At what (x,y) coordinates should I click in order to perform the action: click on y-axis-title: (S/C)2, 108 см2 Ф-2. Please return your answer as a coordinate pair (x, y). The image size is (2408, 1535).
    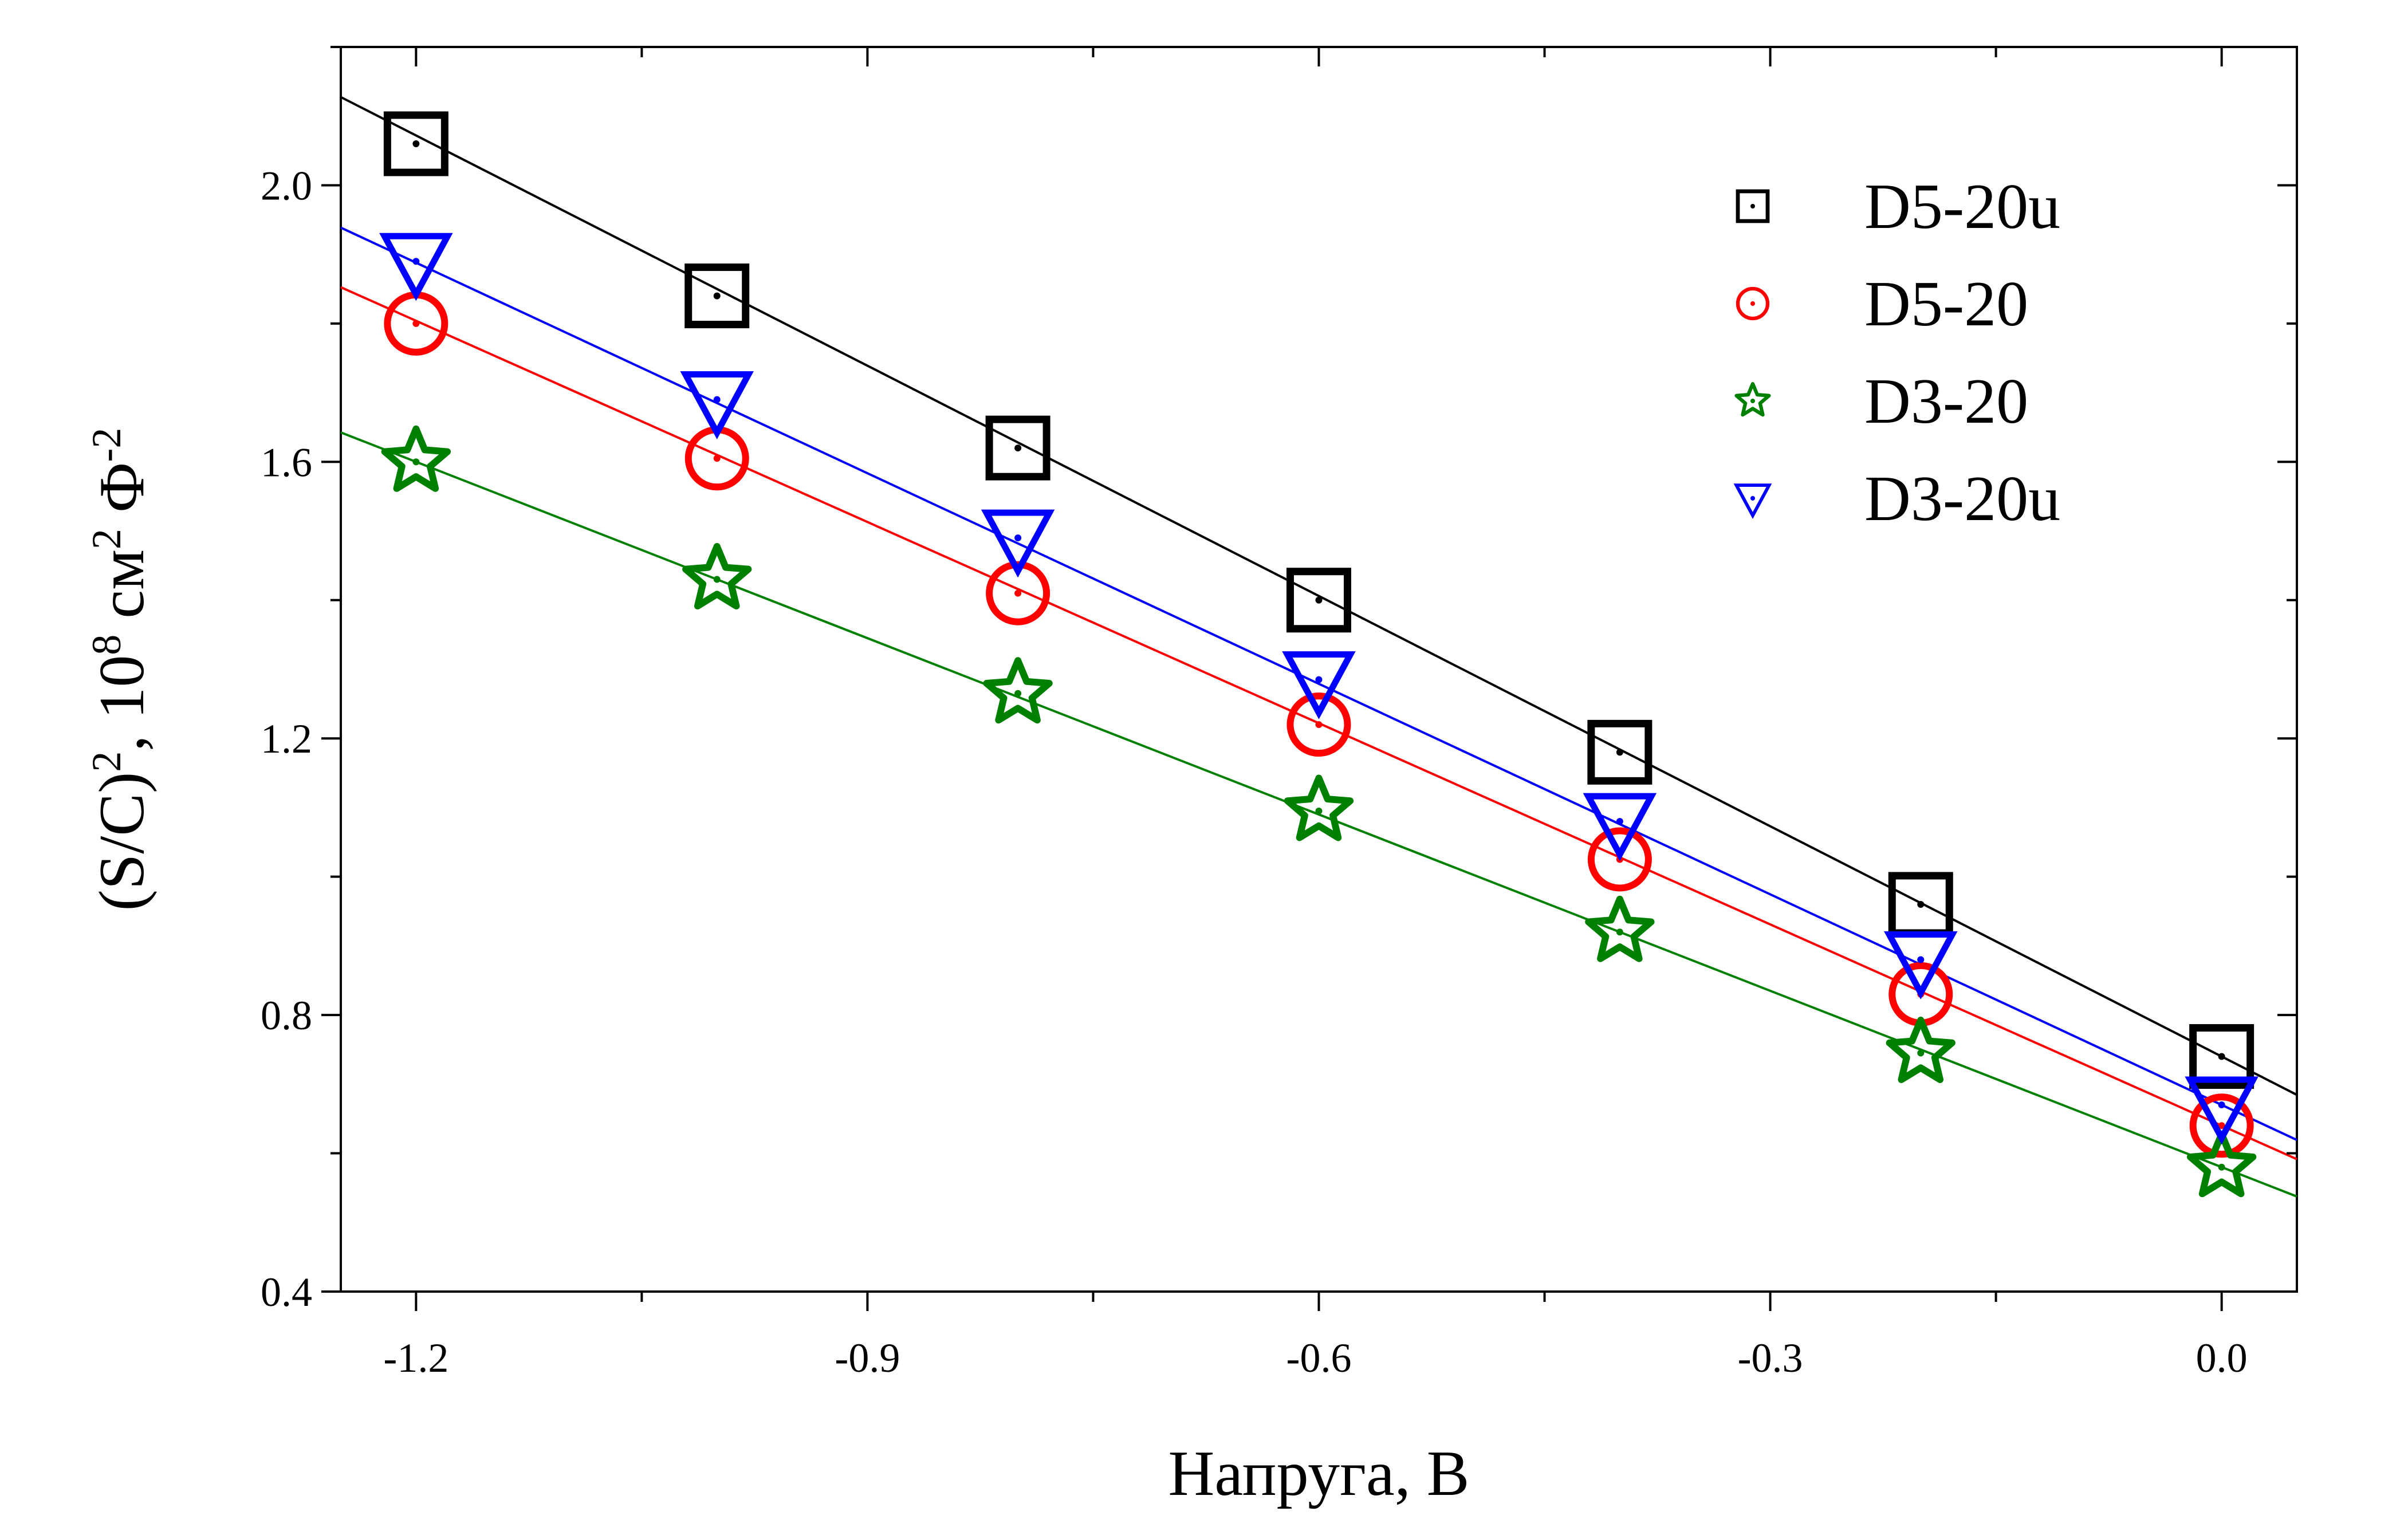
    Looking at the image, I should click on (121, 669).